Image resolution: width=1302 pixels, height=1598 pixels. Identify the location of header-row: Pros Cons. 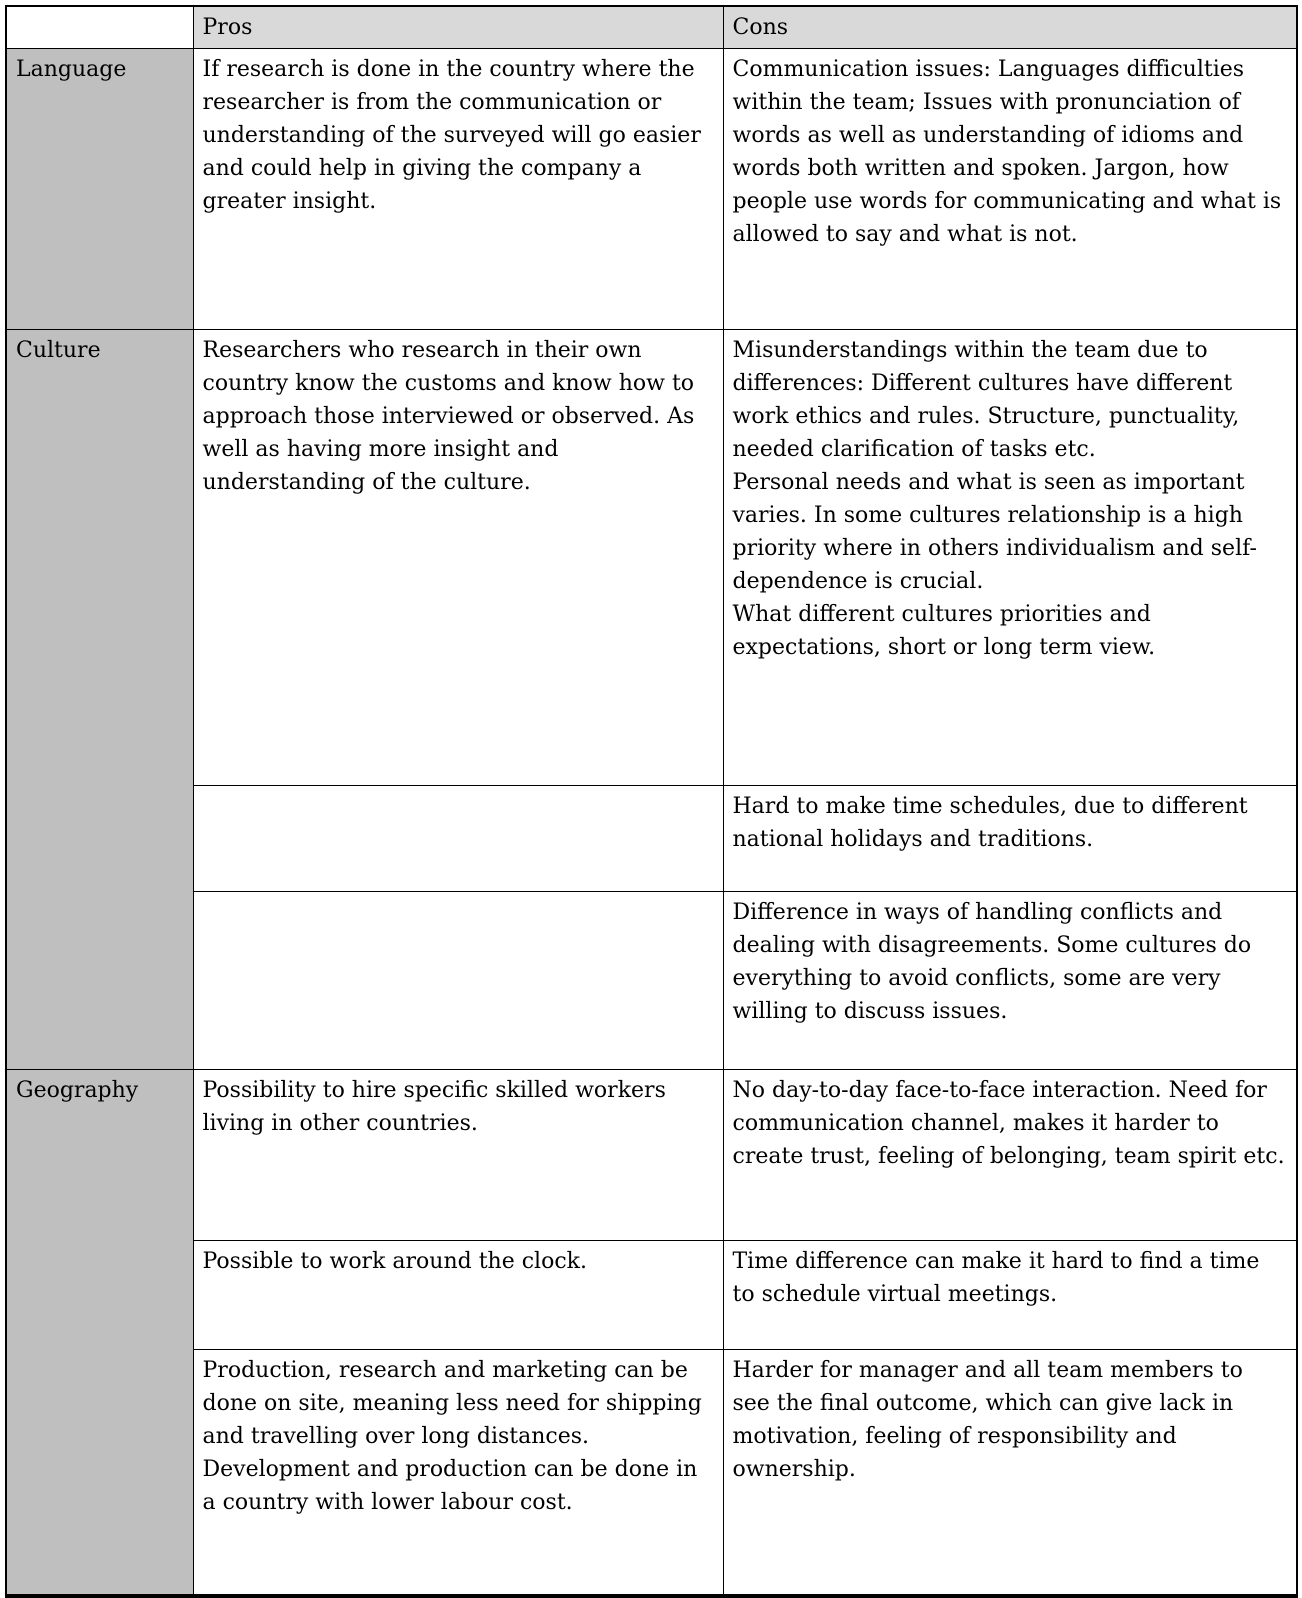
(651, 27).